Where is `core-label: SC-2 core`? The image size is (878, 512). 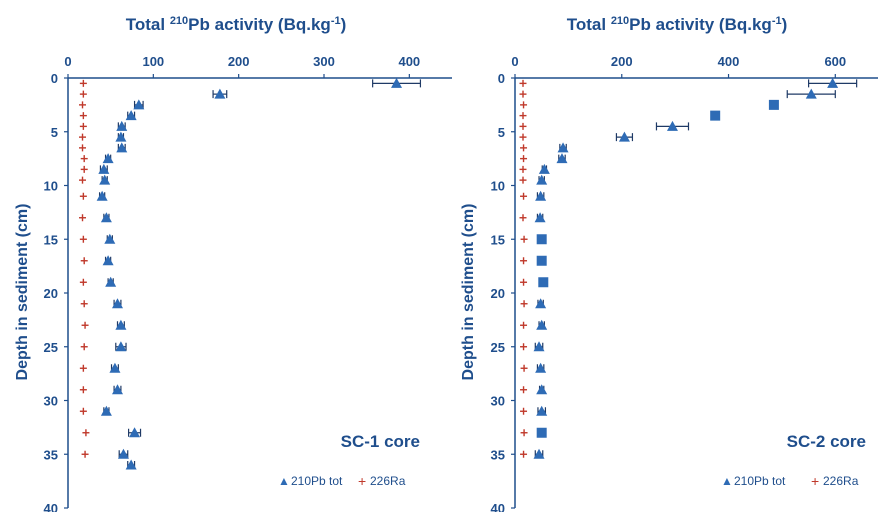
core-label: SC-2 core is located at coordinates (826, 441).